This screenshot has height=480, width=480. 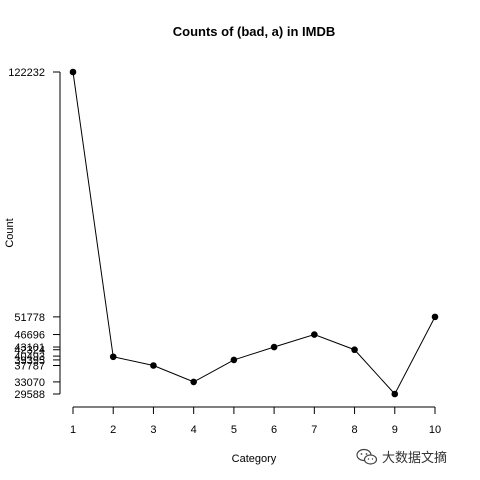 I want to click on x-tick-label: 8, so click(x=354, y=430).